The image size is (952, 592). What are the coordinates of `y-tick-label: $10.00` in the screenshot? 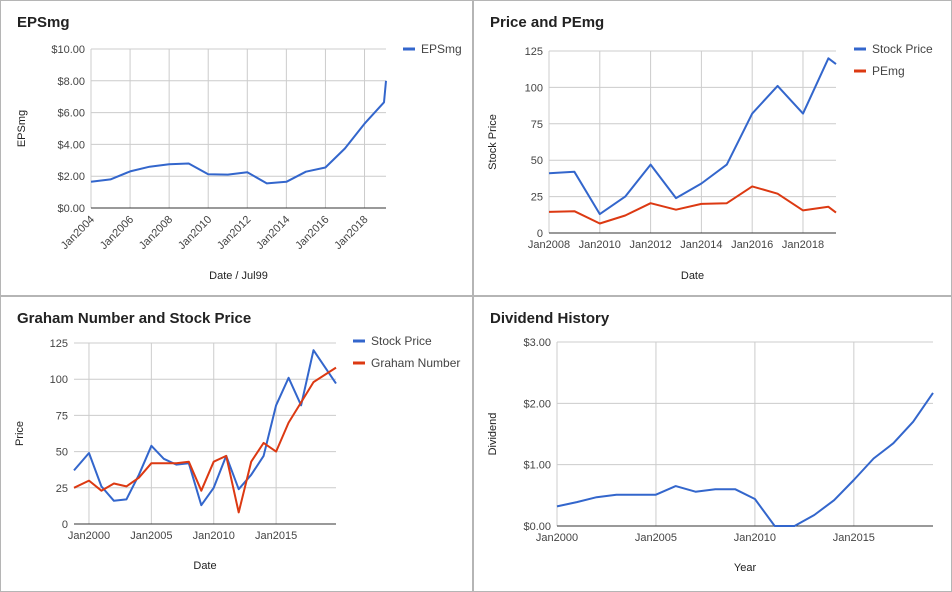 It's located at (68, 50).